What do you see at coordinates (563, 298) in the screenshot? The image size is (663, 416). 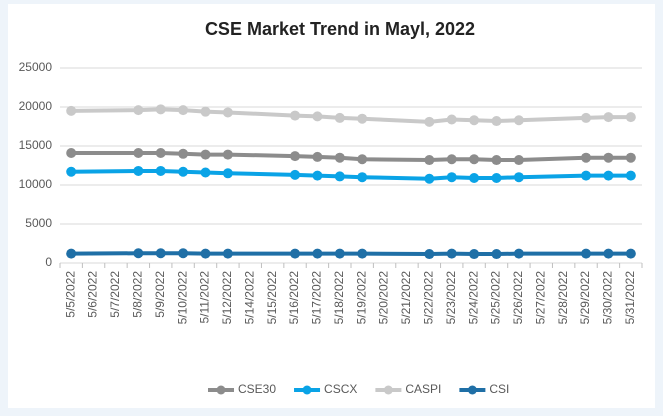 I see `x-tick-label: 5/28/2022` at bounding box center [563, 298].